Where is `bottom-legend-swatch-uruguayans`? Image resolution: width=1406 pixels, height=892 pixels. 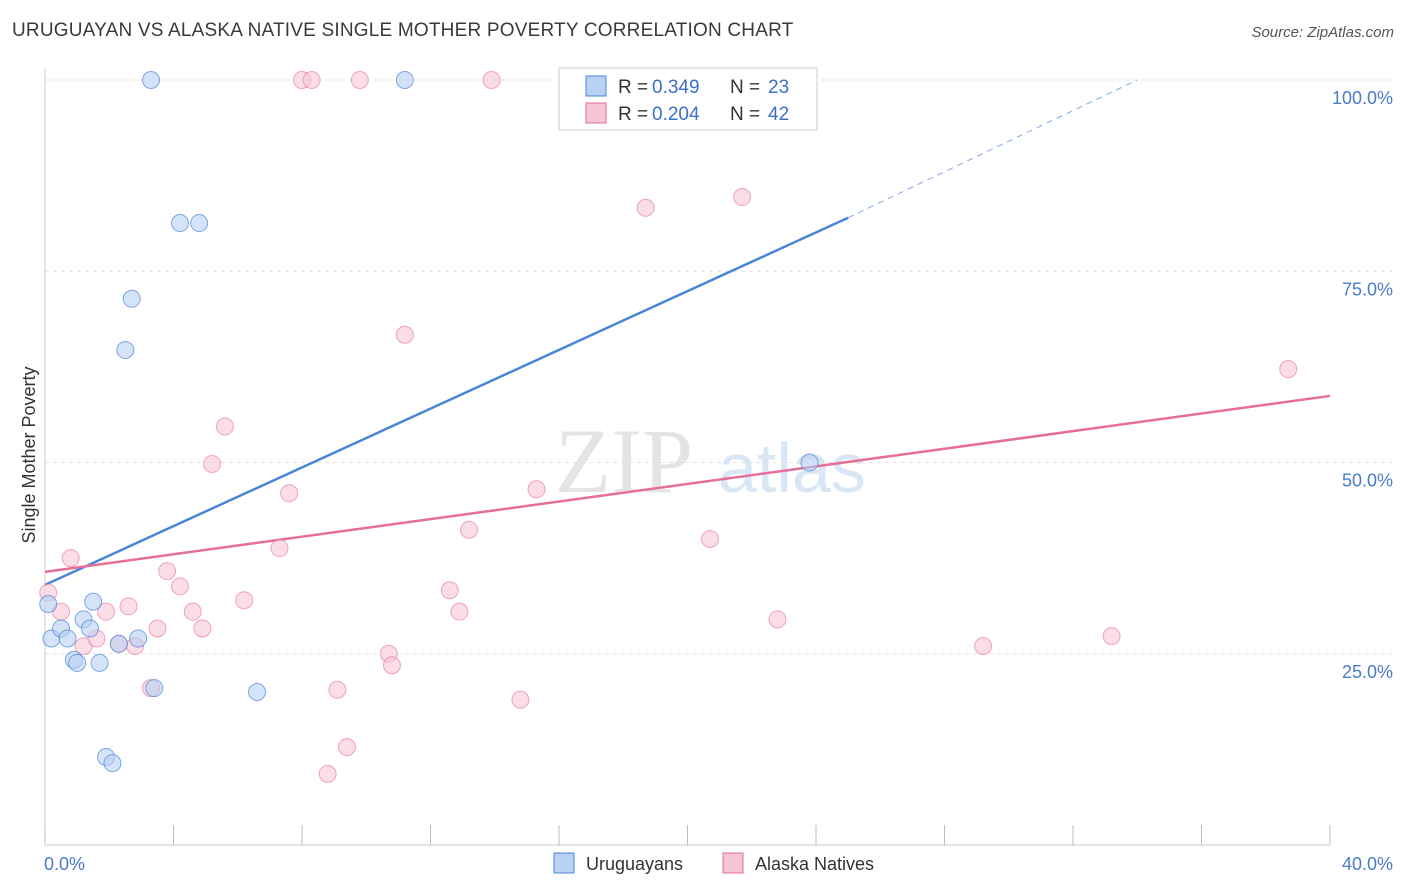
bottom-legend-swatch-uruguayans is located at coordinates (564, 863).